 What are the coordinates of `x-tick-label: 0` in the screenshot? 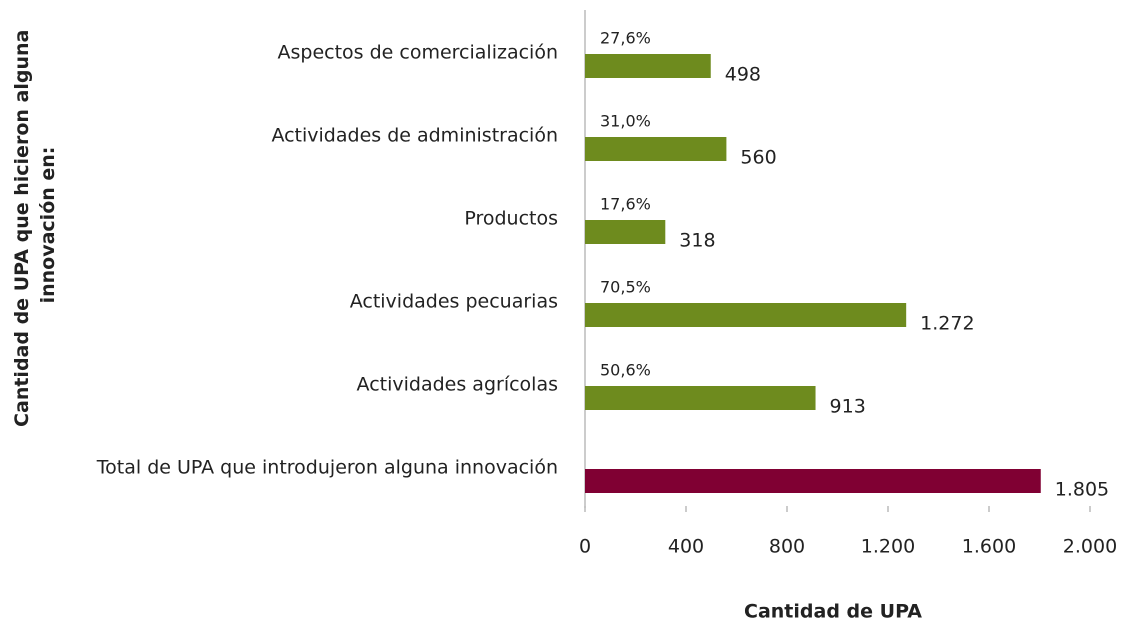 It's located at (585, 547).